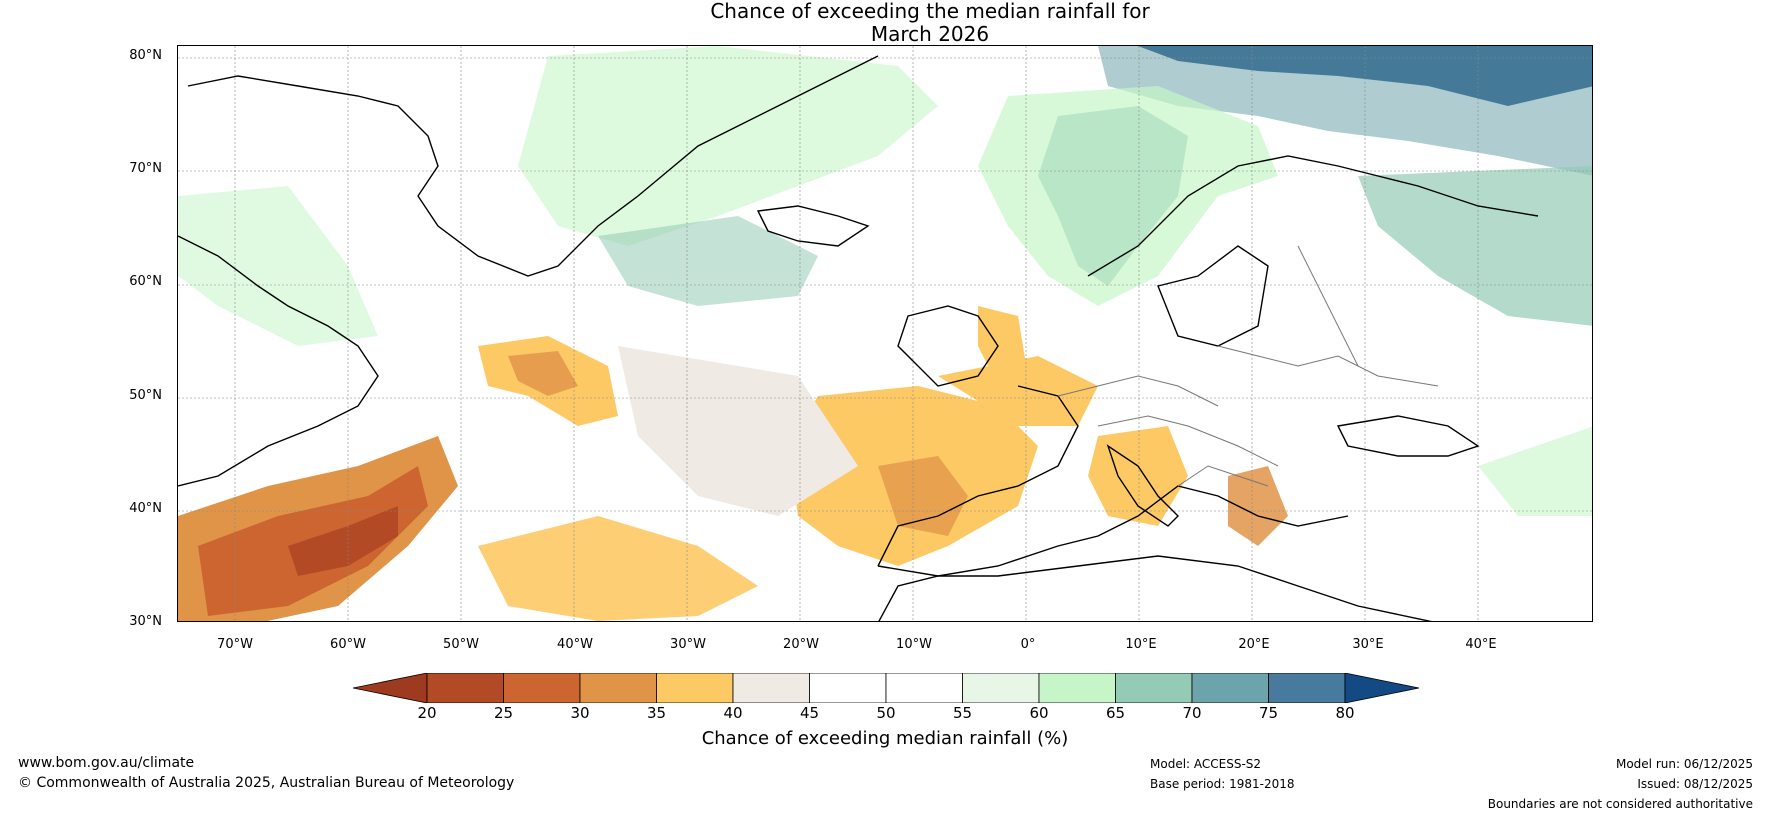 Image resolution: width=1770 pixels, height=816 pixels. What do you see at coordinates (278, 361) in the screenshot?
I see `coast-canada` at bounding box center [278, 361].